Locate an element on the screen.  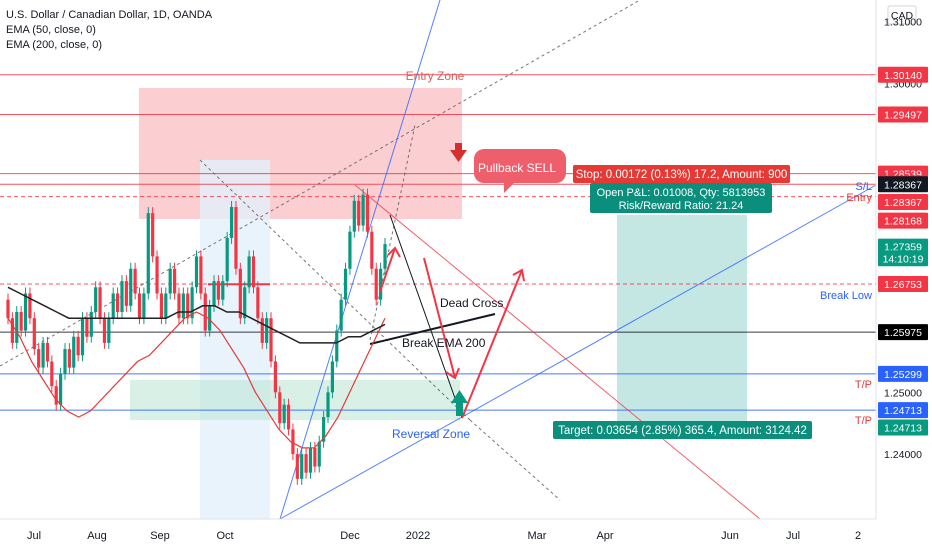
price-tag-text: 1.25299 is located at coordinates (903, 375).